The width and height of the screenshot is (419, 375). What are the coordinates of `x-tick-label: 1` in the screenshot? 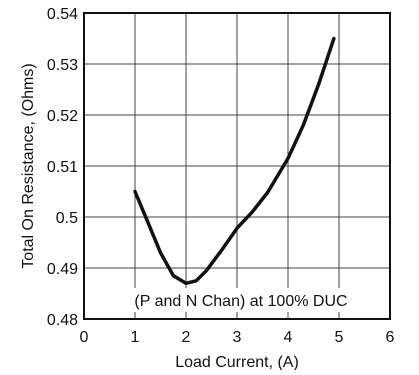 It's located at (135, 337).